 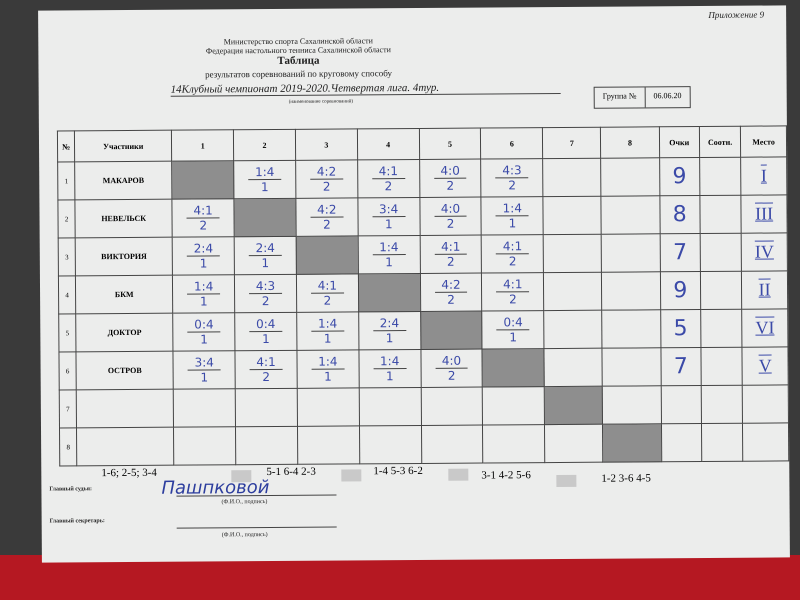 I want to click on shaded-cell, so click(x=451, y=330).